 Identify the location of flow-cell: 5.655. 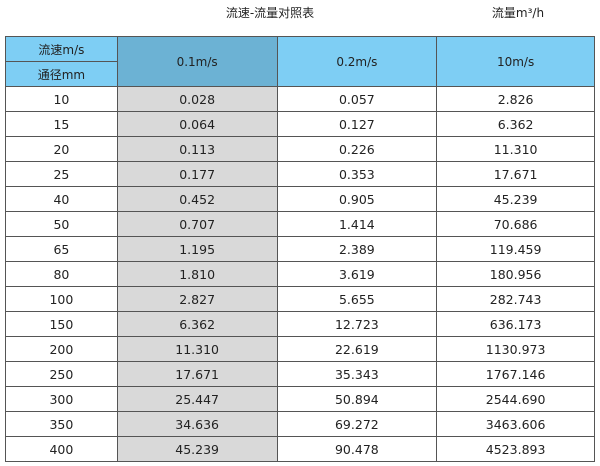
(357, 299).